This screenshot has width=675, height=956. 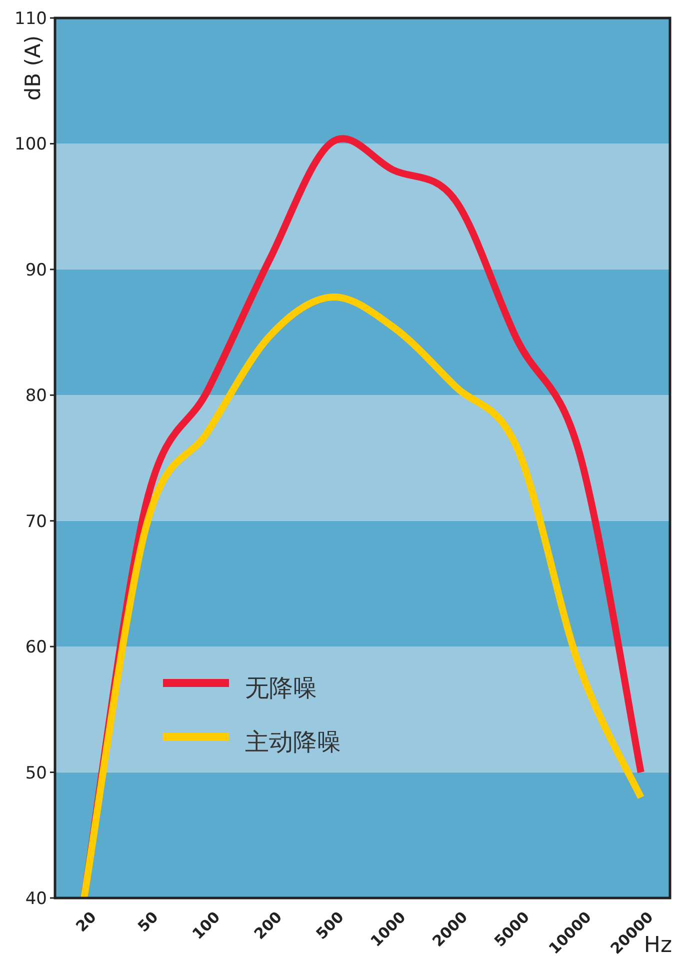 I want to click on y-tick-label: 40, so click(x=36, y=899).